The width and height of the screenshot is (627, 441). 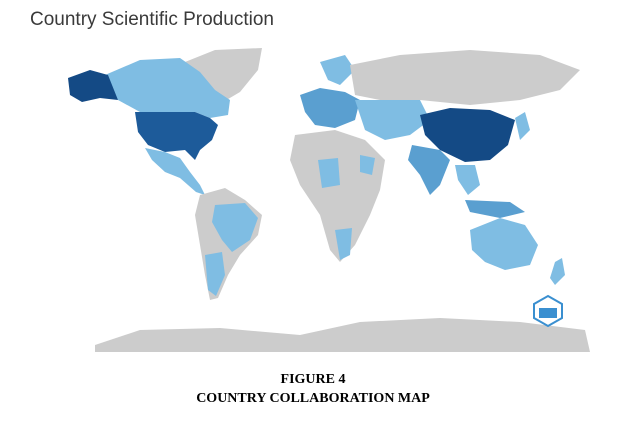 I want to click on india, so click(x=429, y=170).